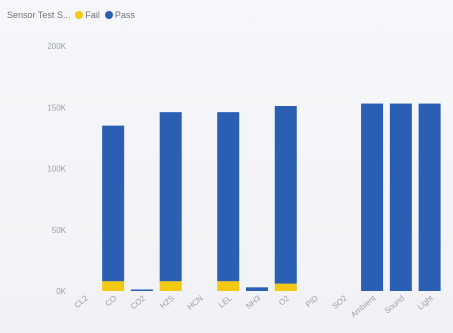  What do you see at coordinates (363, 306) in the screenshot?
I see `x-tick-label: Ambient` at bounding box center [363, 306].